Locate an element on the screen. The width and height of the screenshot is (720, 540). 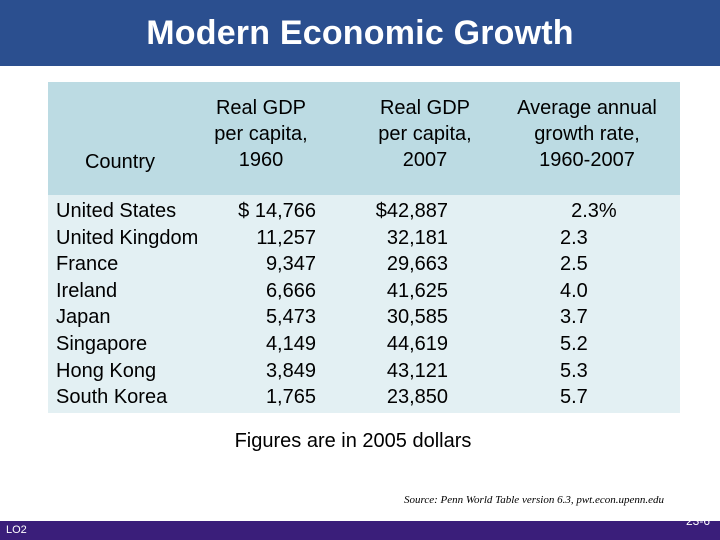
gdp-2007-cell: 44,619 is located at coordinates (417, 344).